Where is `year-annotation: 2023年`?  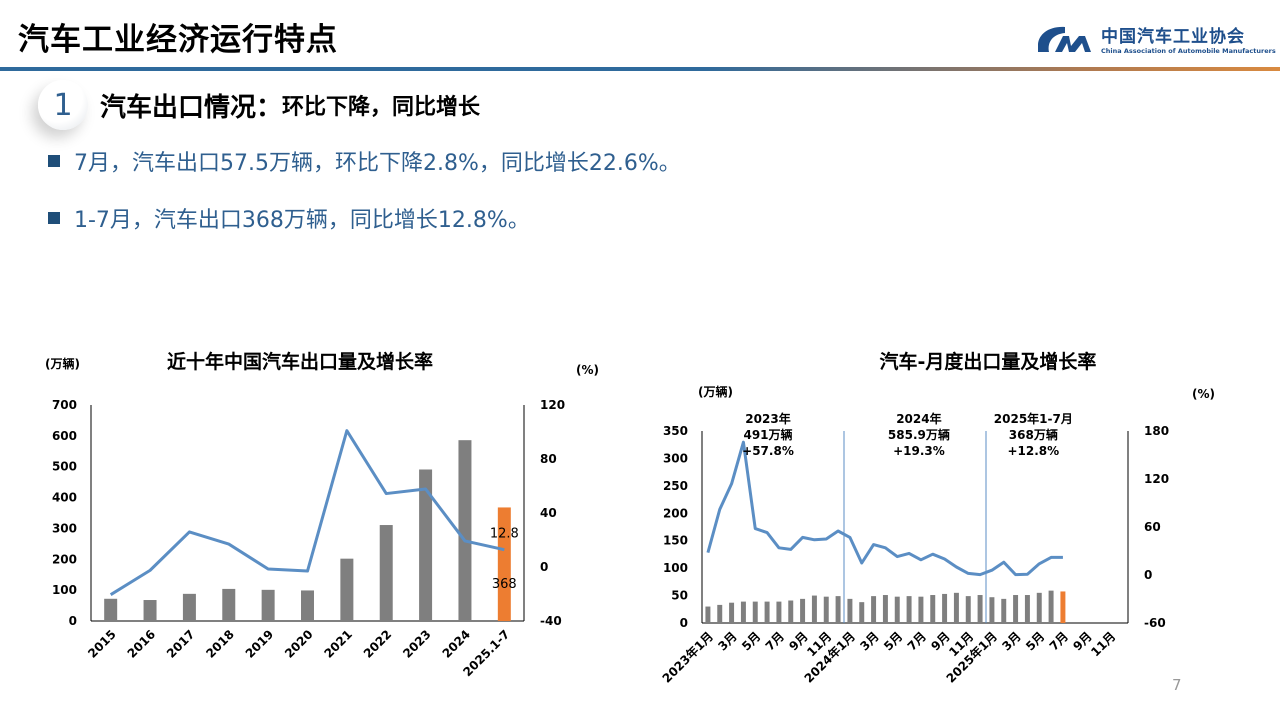 year-annotation: 2023年 is located at coordinates (767, 418).